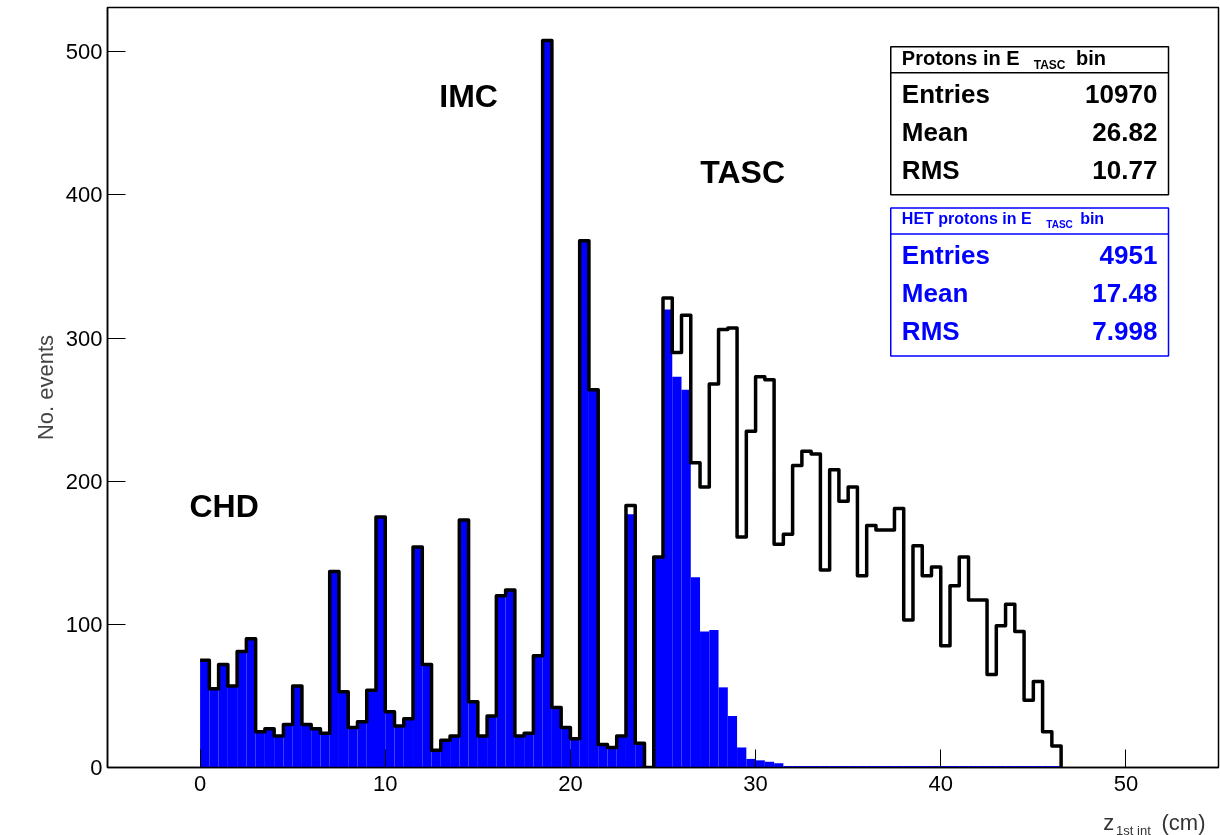 The height and width of the screenshot is (835, 1220). What do you see at coordinates (45, 387) in the screenshot?
I see `y-axis-title: No. events` at bounding box center [45, 387].